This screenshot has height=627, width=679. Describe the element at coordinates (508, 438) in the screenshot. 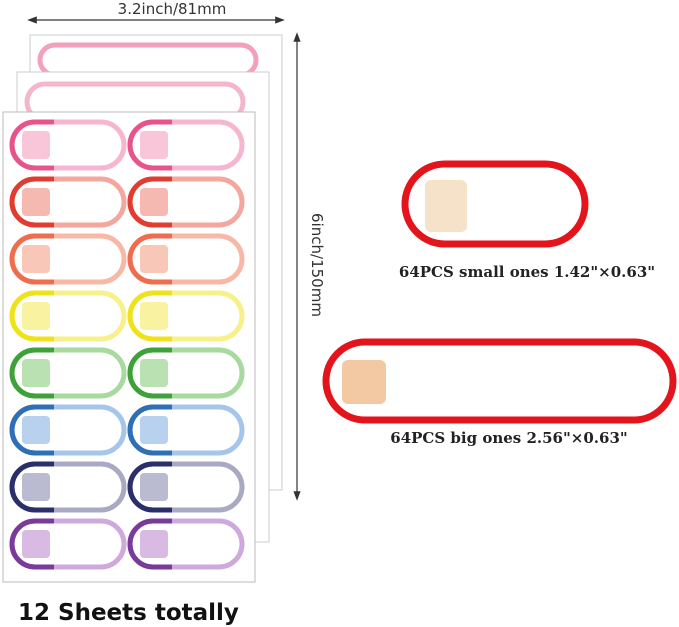

I see `caption: 64PCS big ones 2.56"×0.63"` at that location.